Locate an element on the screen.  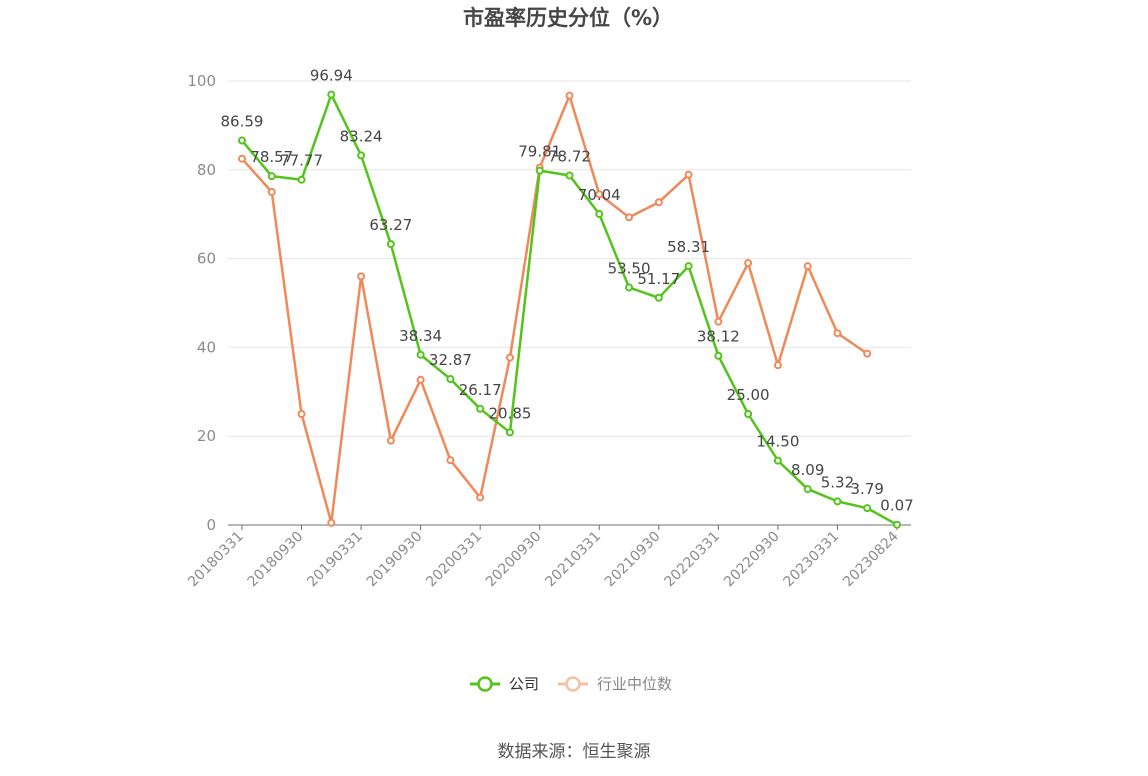
y-axis: 0 20 40 60 80 100 is located at coordinates (201, 303).